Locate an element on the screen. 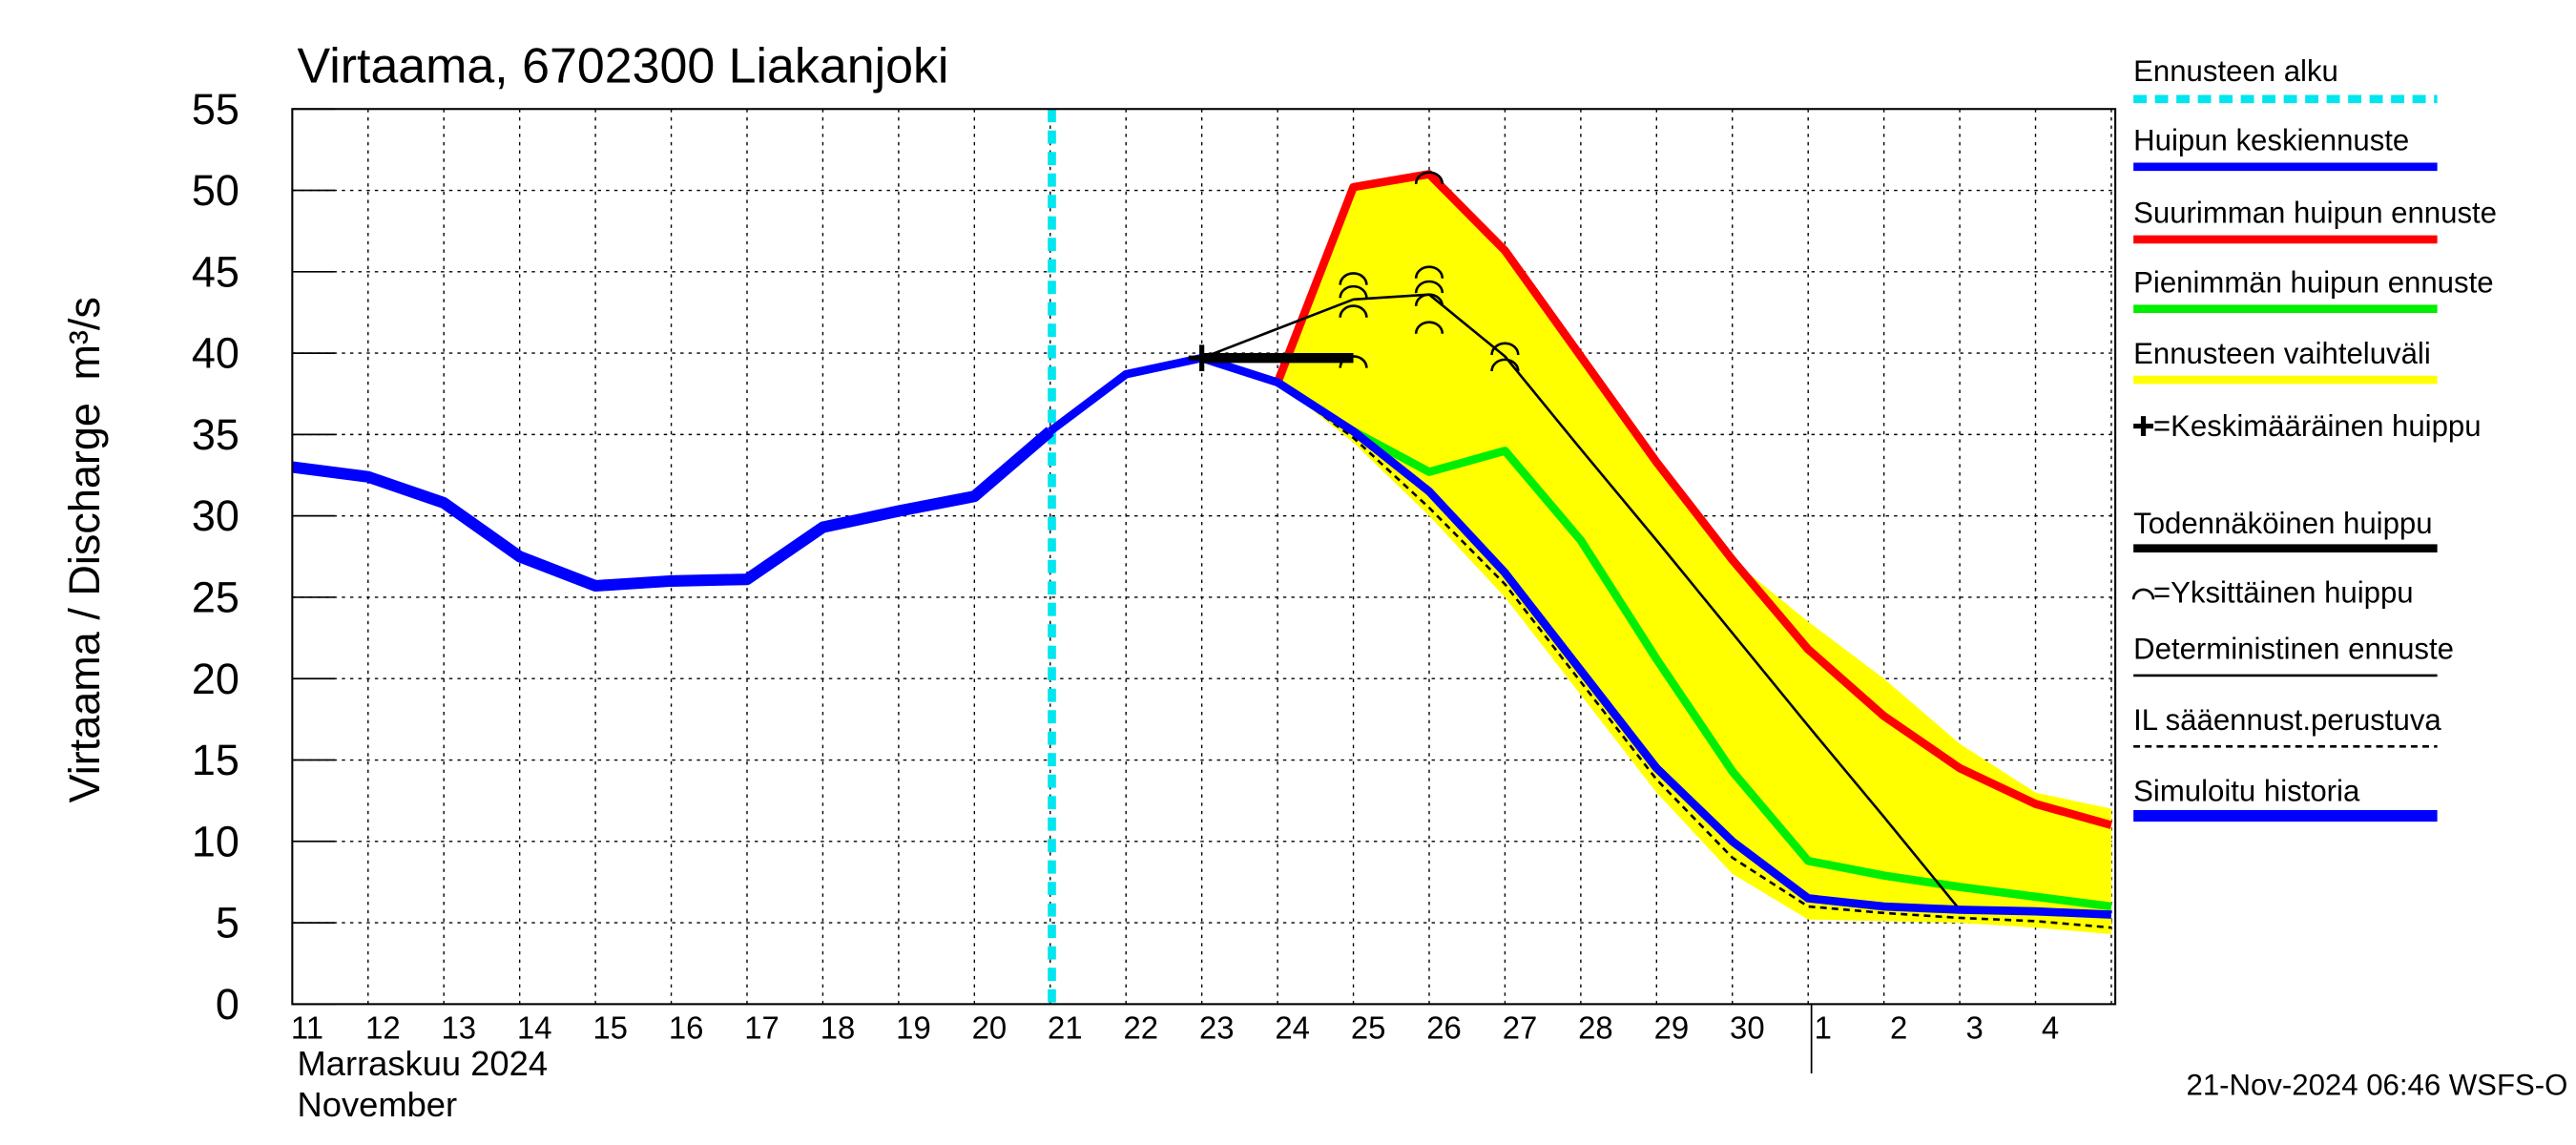 This screenshot has width=2576, height=1145. series-line is located at coordinates (672, 510).